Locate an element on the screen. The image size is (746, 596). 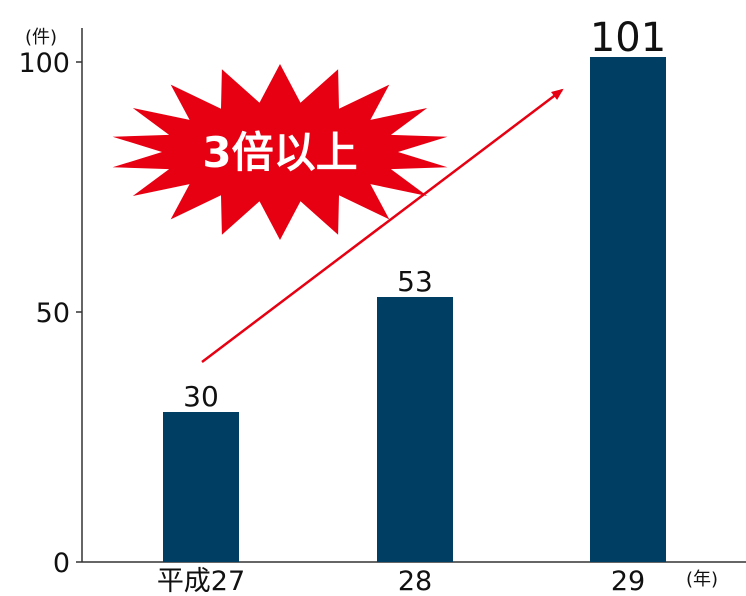
category-label: 29 is located at coordinates (628, 581).